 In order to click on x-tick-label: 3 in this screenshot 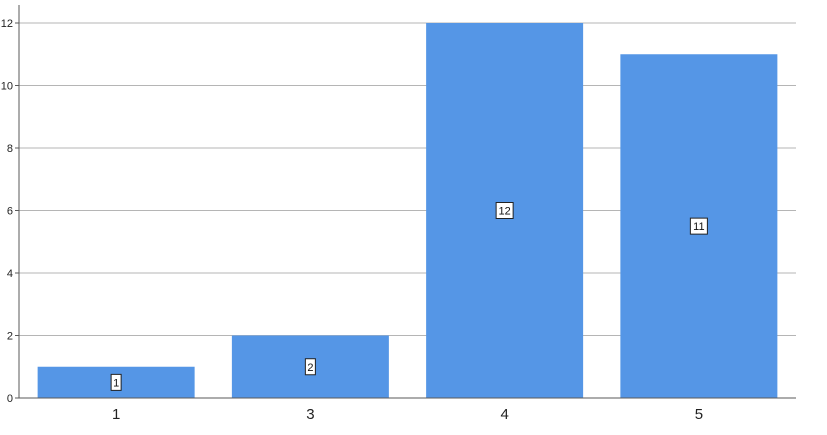, I will do `click(310, 414)`.